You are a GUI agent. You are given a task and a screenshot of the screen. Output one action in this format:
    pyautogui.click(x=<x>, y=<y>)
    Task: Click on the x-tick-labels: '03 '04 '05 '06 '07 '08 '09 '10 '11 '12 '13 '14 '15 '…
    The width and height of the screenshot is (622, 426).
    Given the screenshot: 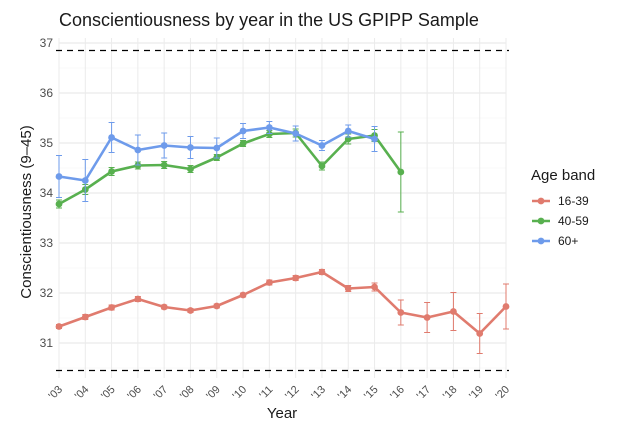 What is the action you would take?
    pyautogui.click(x=279, y=393)
    